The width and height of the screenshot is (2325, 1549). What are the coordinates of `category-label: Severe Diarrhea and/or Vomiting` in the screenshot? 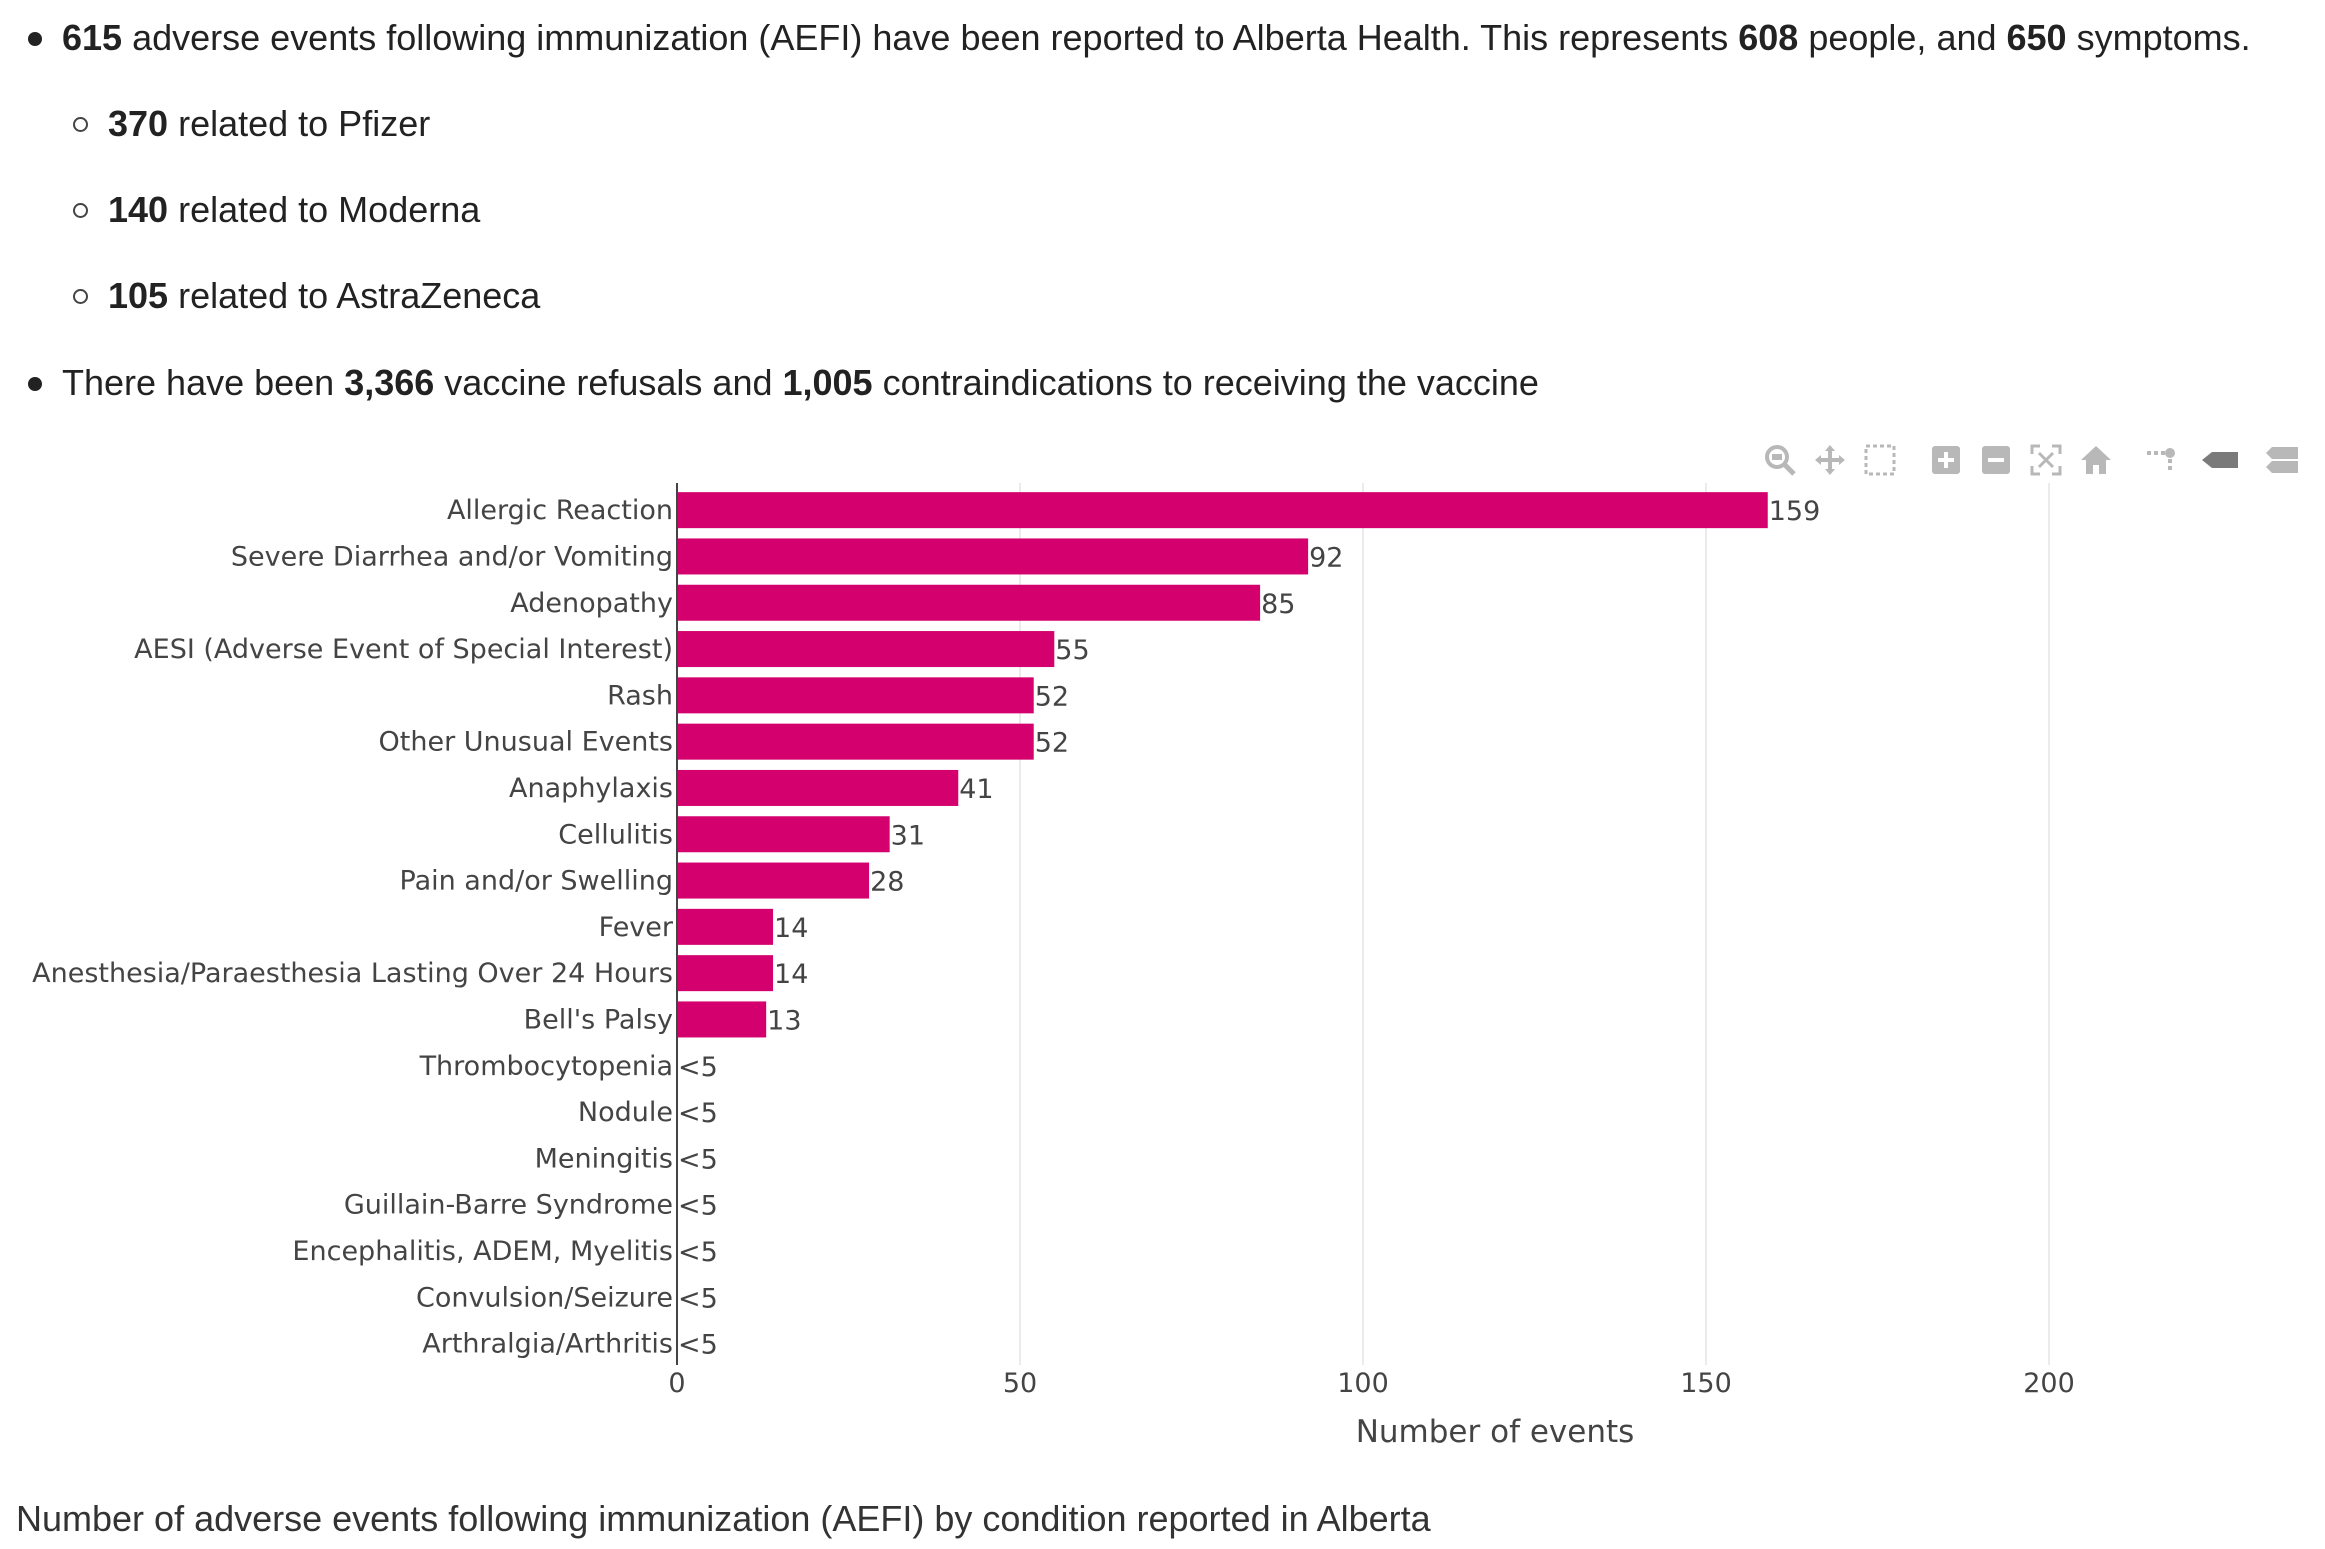 It's located at (452, 556).